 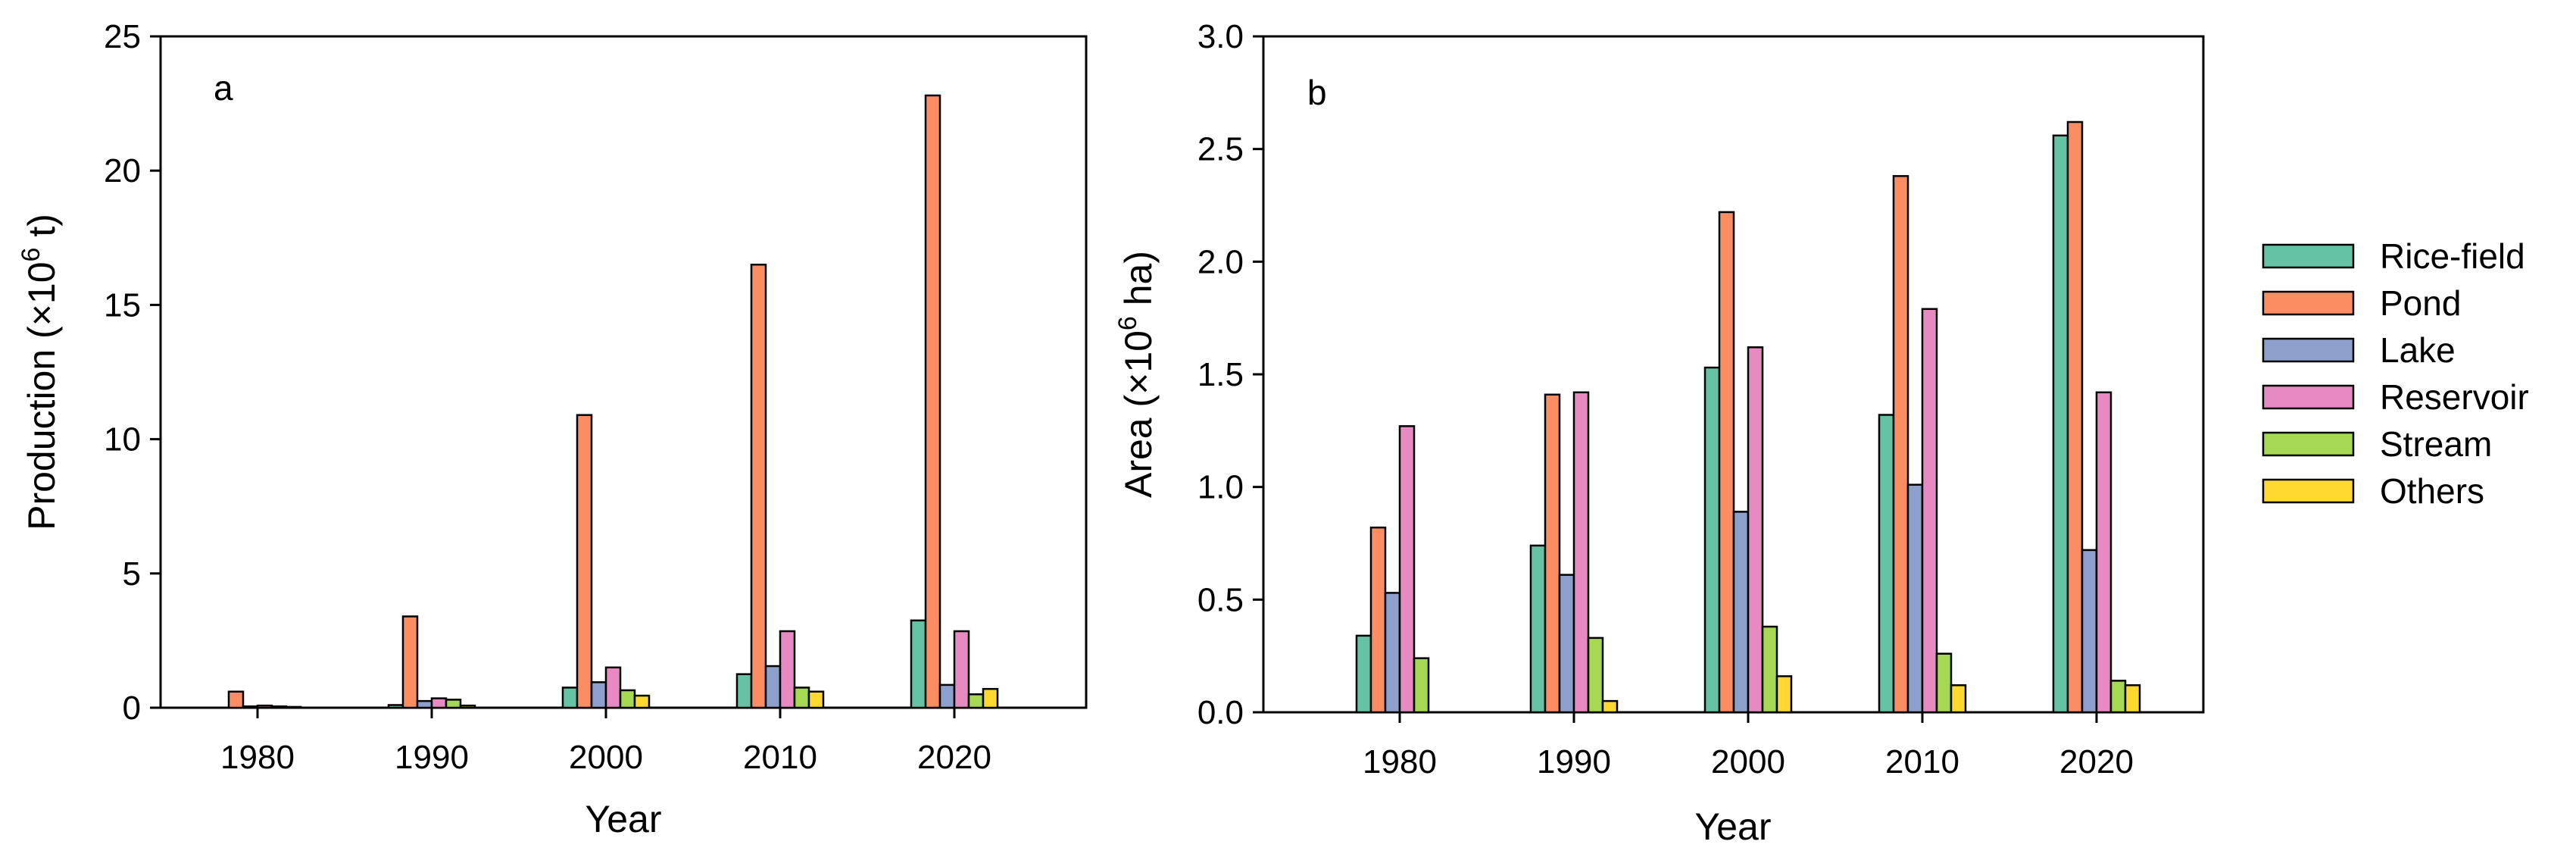 I want to click on panel-b-y-axis-title-suffix: ha), so click(x=1138, y=283).